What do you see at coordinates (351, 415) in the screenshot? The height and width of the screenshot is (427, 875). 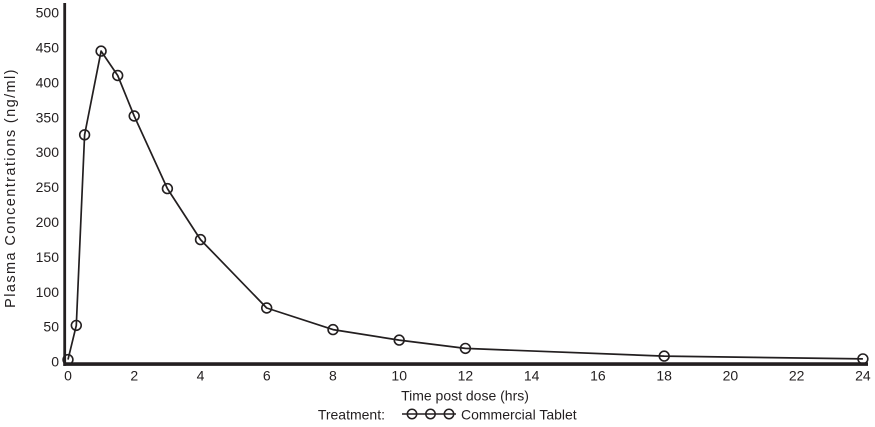 I see `legend-treatment-label: Treatment:` at bounding box center [351, 415].